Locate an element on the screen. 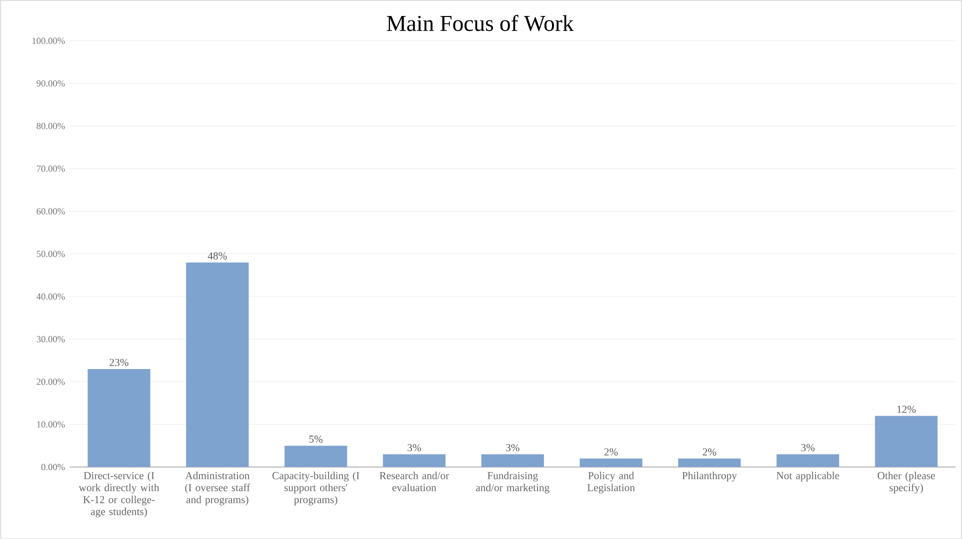 This screenshot has width=962, height=539. data-label: 48% is located at coordinates (217, 256).